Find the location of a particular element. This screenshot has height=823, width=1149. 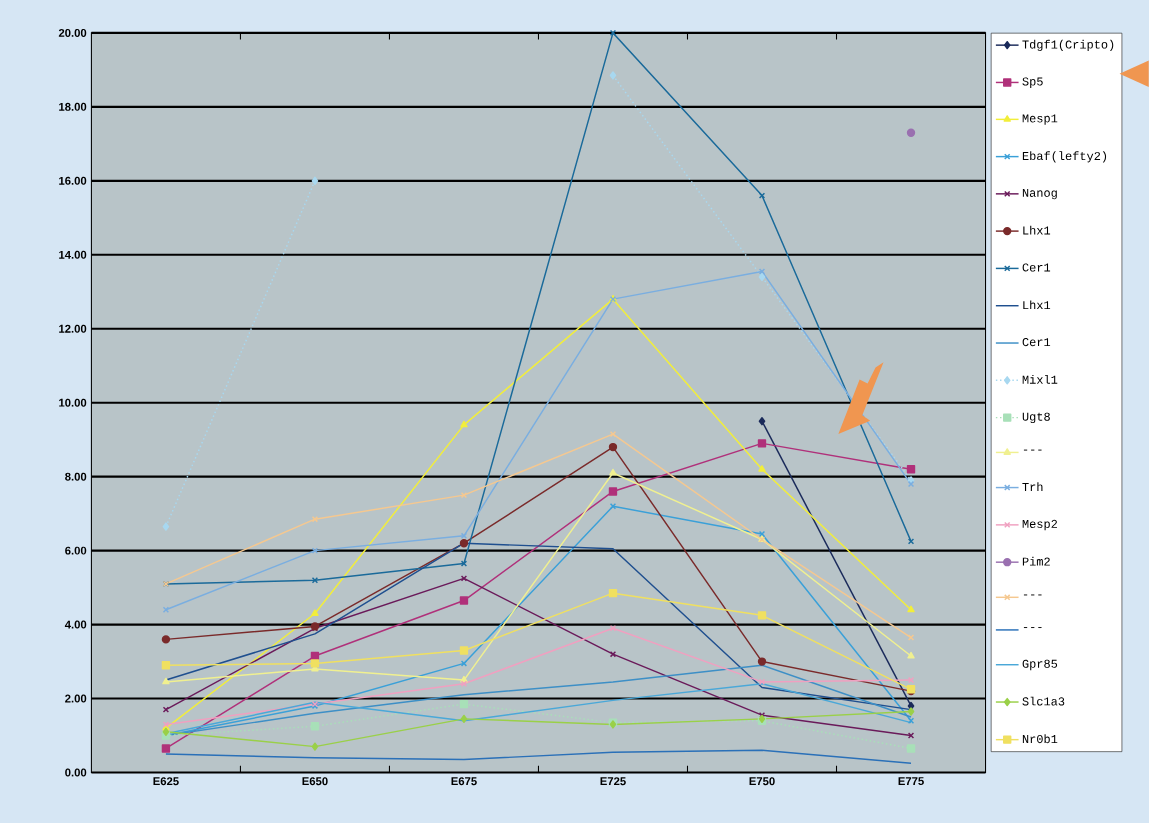

y-tick-label: 14.00 is located at coordinates (73, 254).